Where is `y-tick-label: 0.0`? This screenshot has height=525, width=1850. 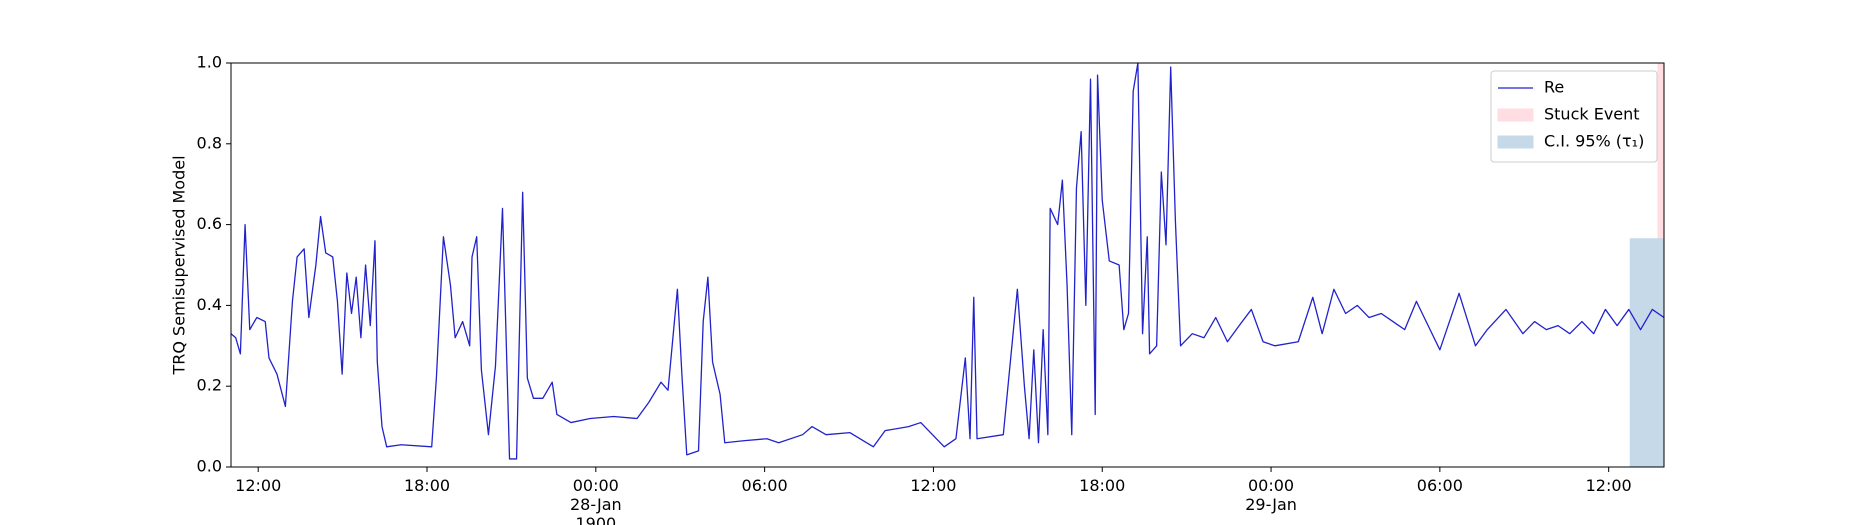
y-tick-label: 0.0 is located at coordinates (209, 466).